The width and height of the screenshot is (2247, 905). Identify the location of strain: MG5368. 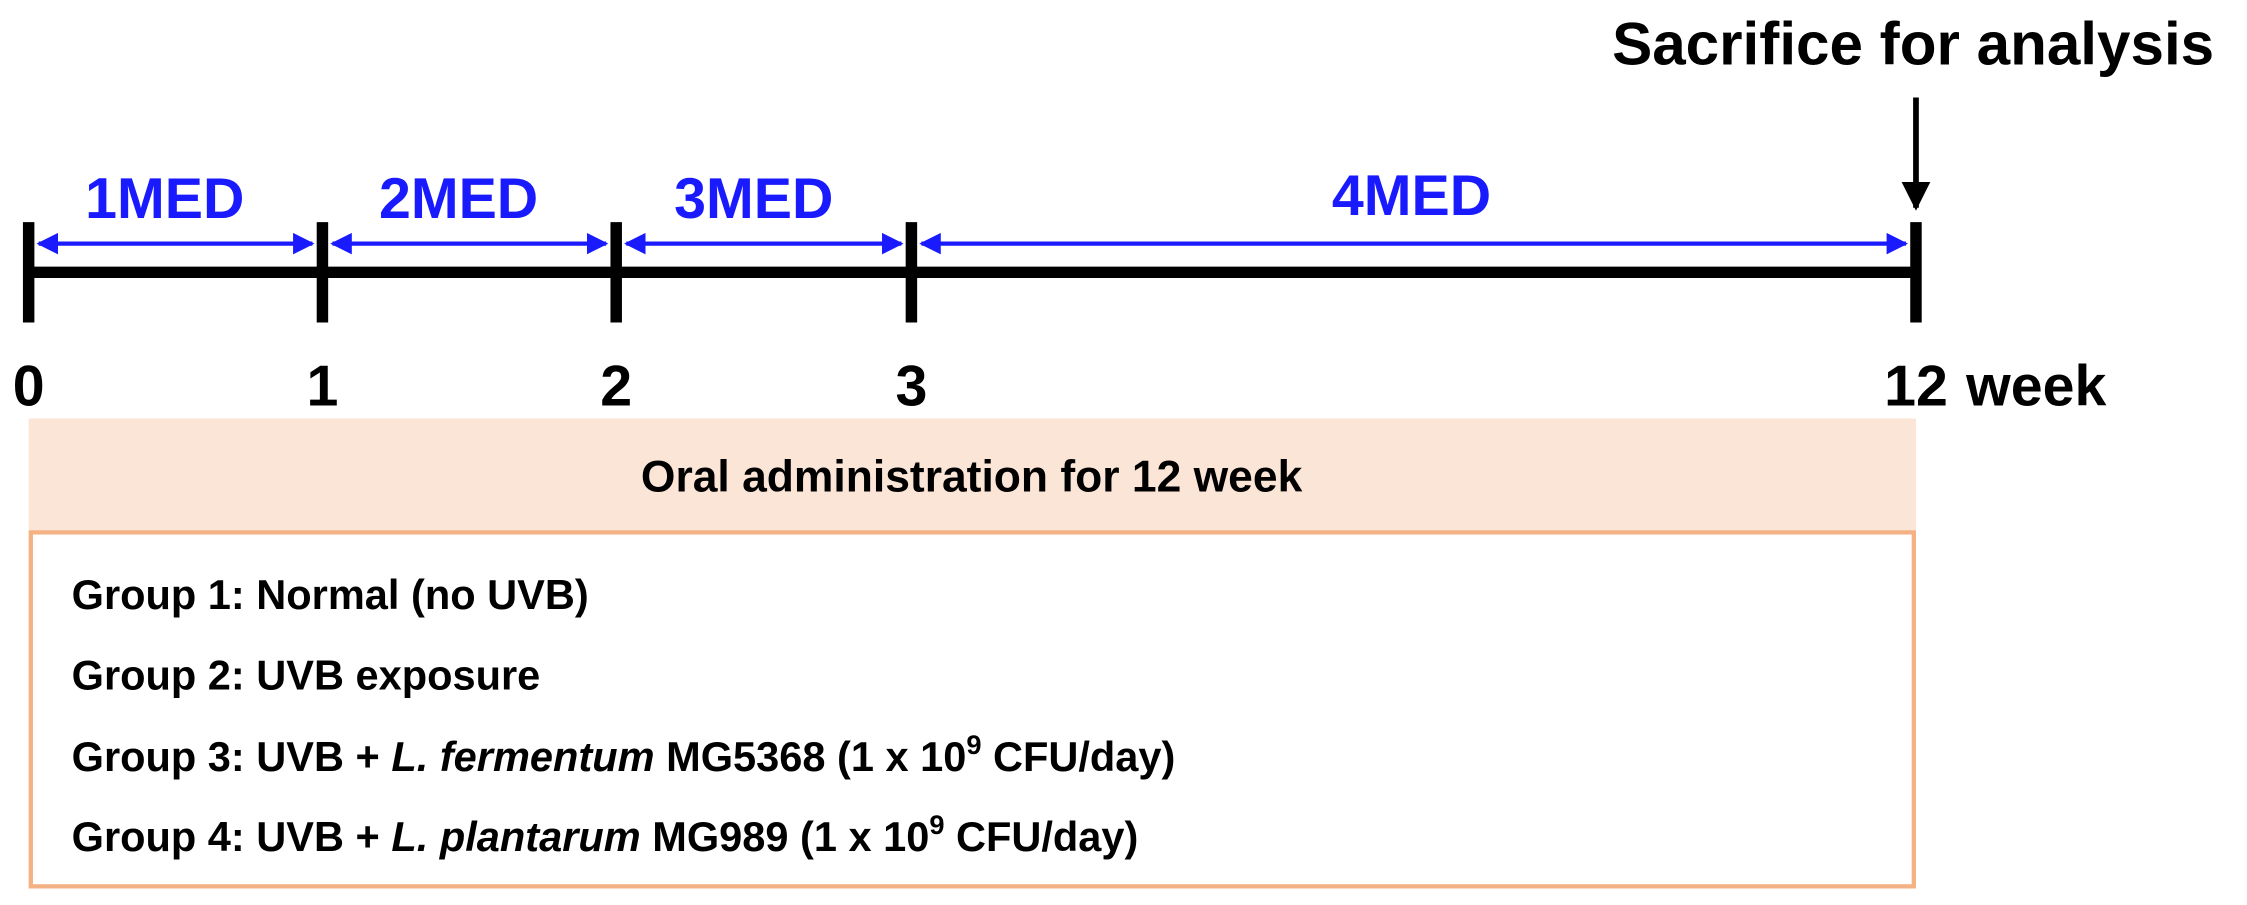
(745, 756).